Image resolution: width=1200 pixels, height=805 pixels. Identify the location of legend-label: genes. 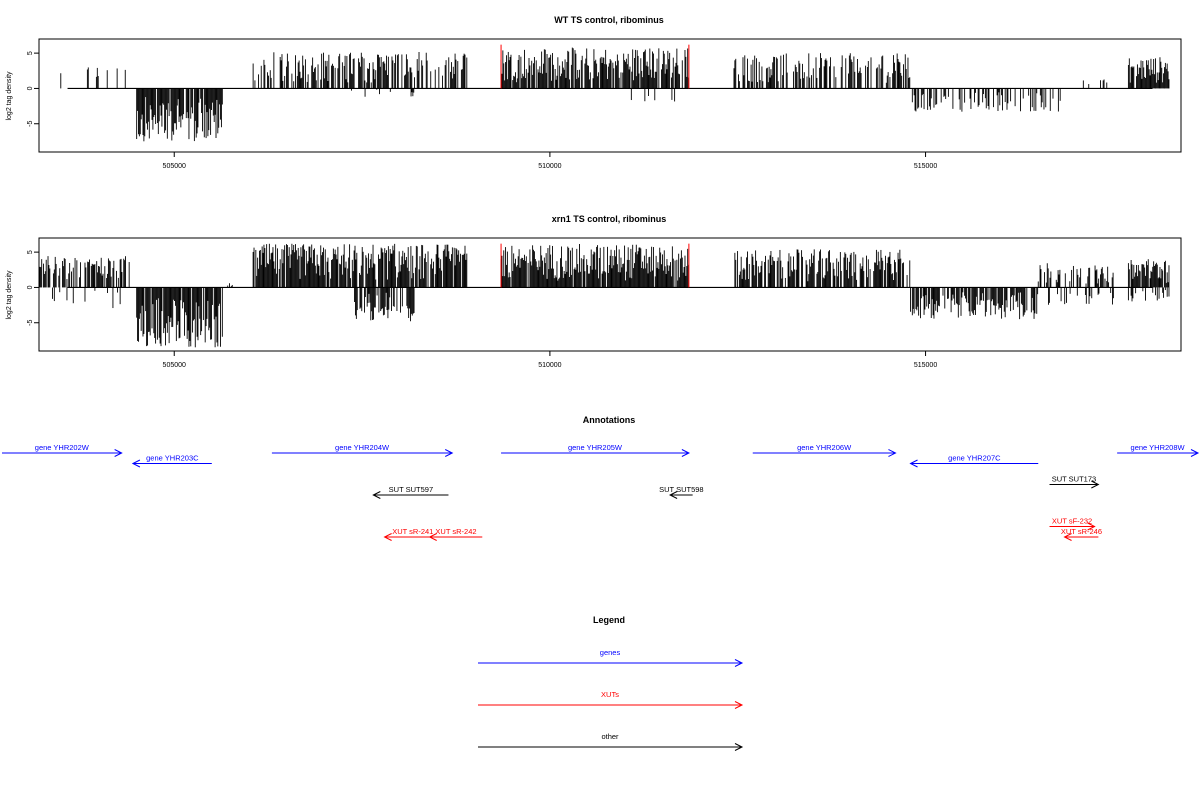
(610, 652).